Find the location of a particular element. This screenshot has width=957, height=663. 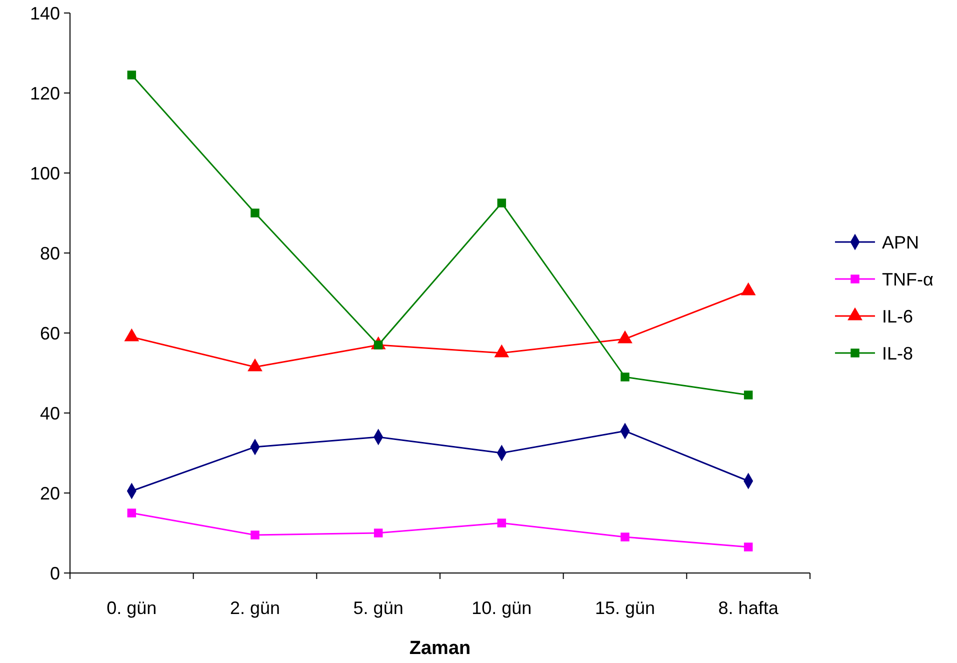

y-tick-label: 20 is located at coordinates (50, 493).